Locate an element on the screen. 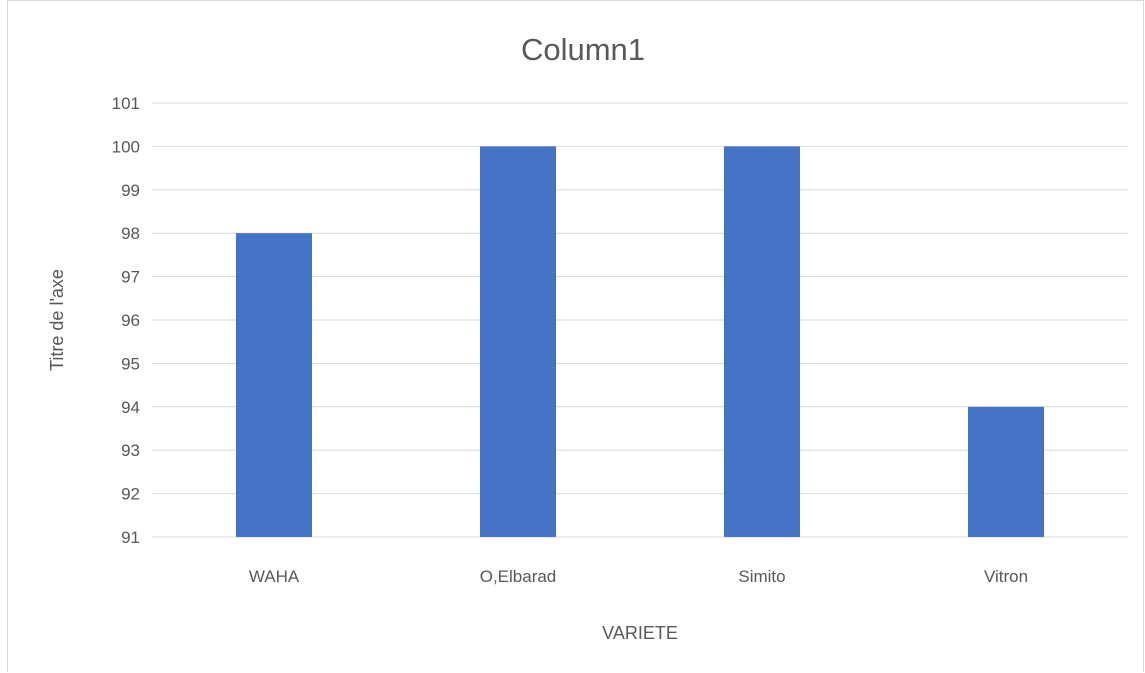 The height and width of the screenshot is (673, 1145). y-tick-label: 91 is located at coordinates (130, 537).